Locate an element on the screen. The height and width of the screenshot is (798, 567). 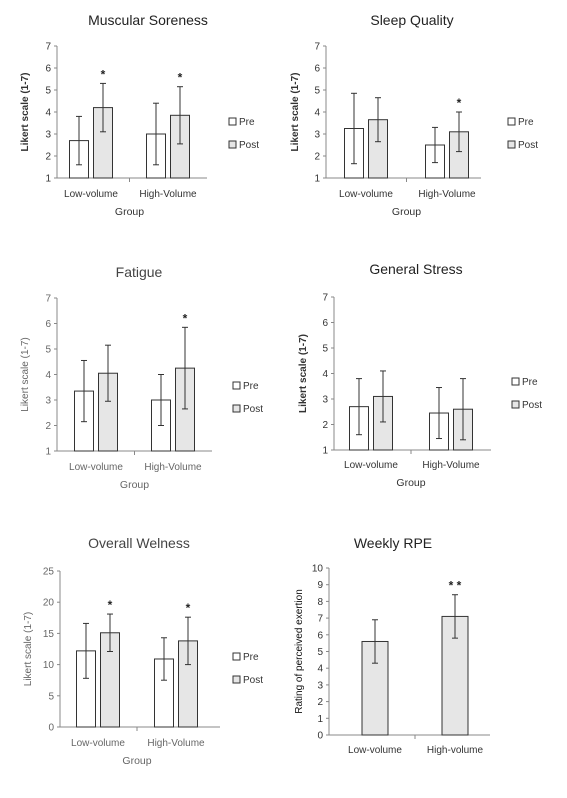
y-tick-label: 25 is located at coordinates (49, 572).